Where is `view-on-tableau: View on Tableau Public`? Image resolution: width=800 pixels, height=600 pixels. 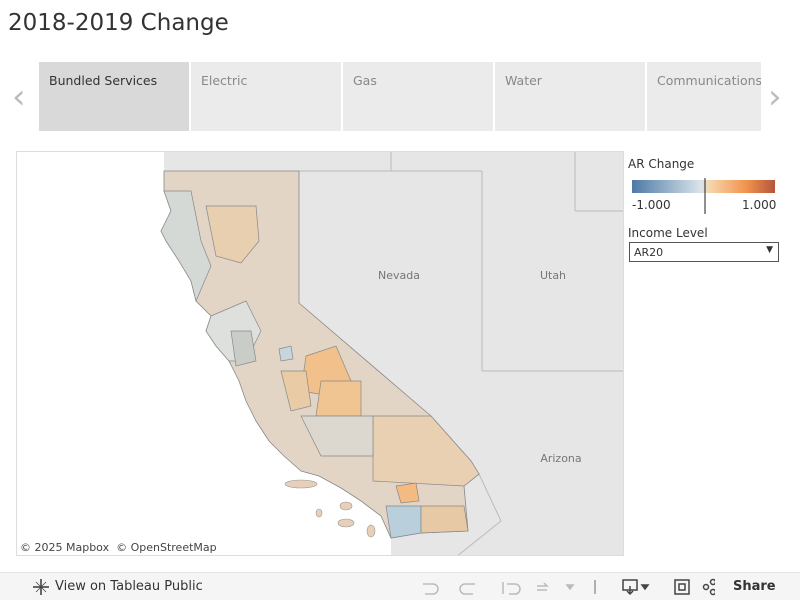 view-on-tableau: View on Tableau Public is located at coordinates (129, 586).